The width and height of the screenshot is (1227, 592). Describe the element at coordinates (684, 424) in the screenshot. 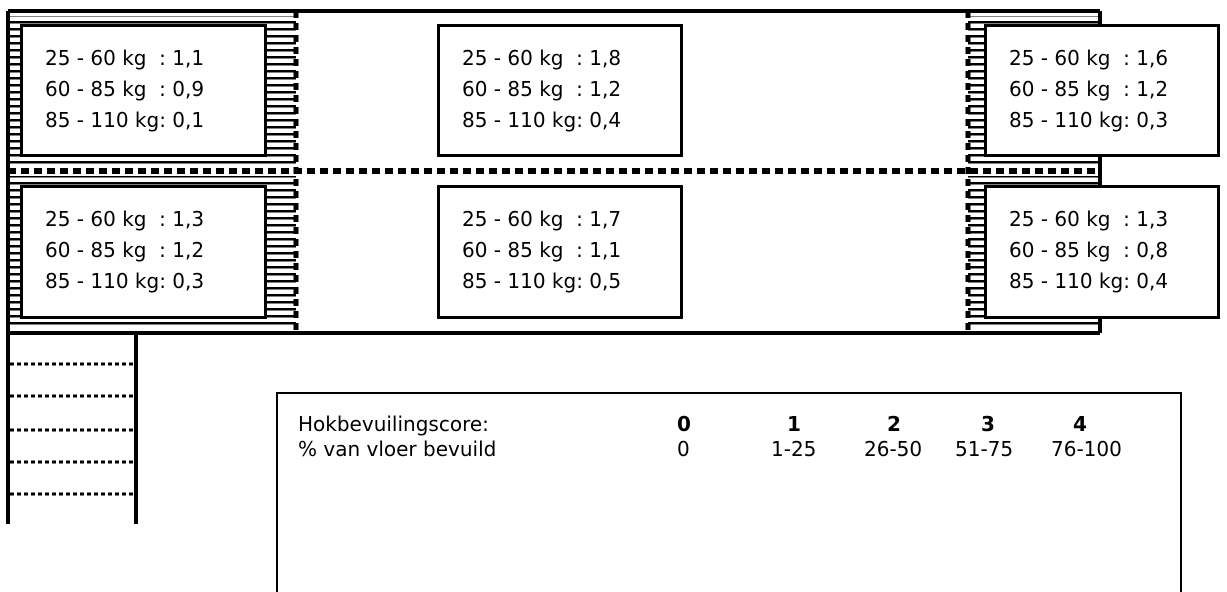

I see `legend-score: 0` at that location.